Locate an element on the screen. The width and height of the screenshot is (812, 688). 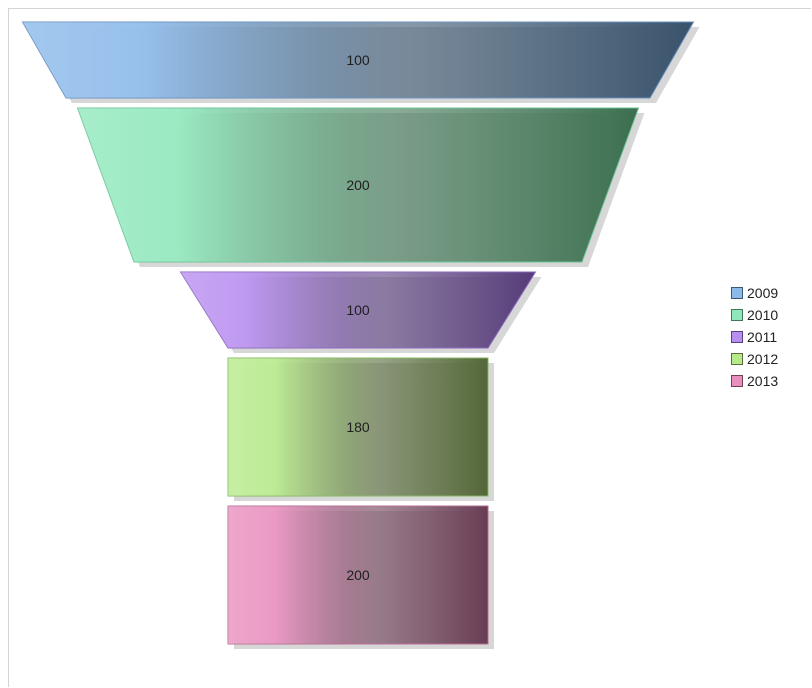
legend-swatch-2012 is located at coordinates (737, 359).